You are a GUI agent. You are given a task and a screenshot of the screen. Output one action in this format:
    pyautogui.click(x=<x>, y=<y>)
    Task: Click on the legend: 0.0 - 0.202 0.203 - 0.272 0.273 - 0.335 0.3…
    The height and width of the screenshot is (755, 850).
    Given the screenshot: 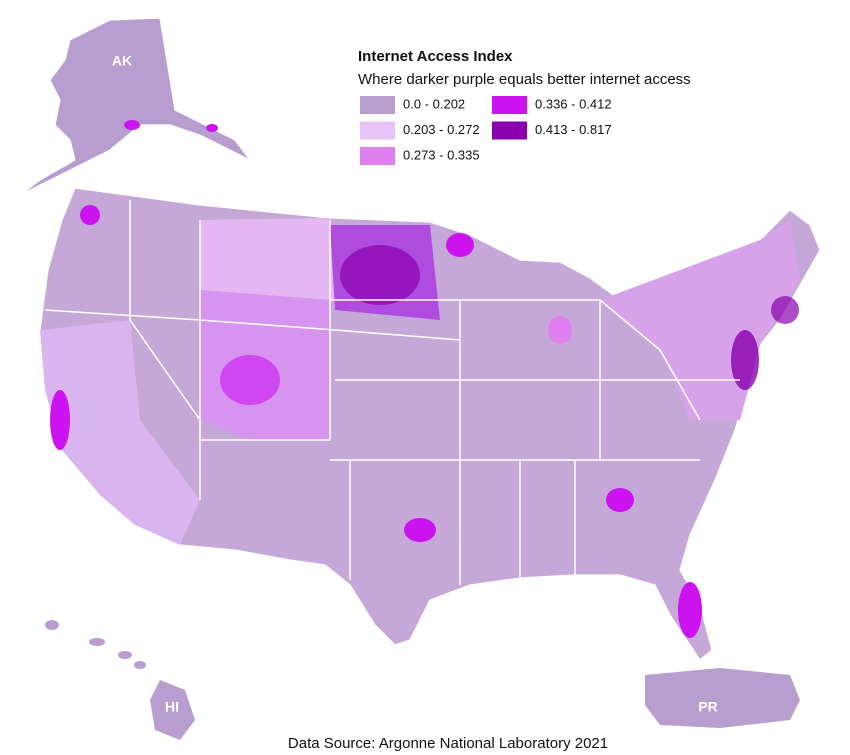 What is the action you would take?
    pyautogui.click(x=486, y=130)
    